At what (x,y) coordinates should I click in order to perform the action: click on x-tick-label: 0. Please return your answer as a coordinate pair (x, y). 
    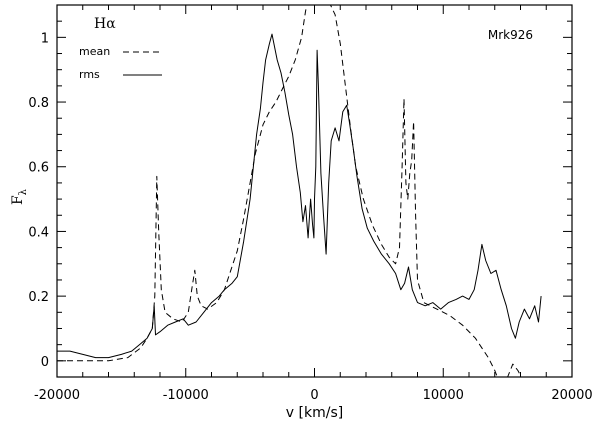
    Looking at the image, I should click on (314, 395).